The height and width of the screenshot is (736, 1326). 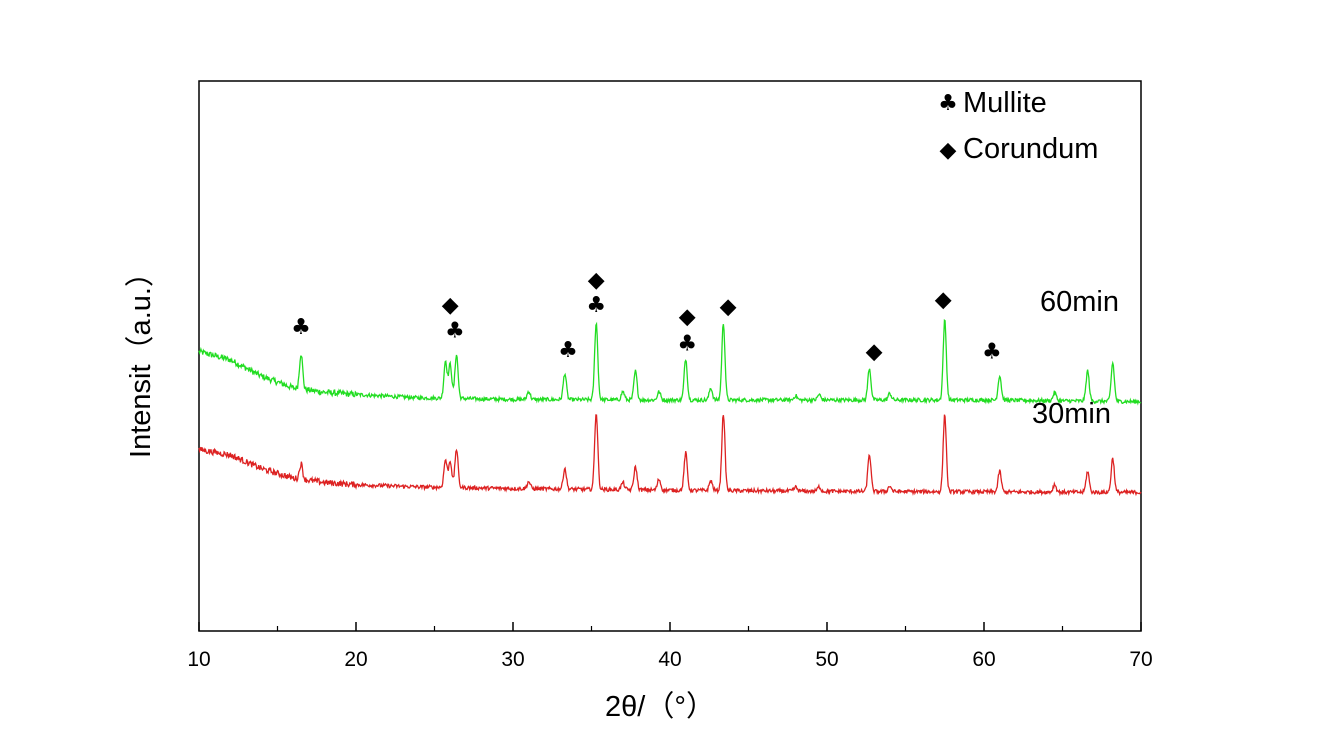 I want to click on x-axis-title: 2θ/（°）, so click(x=660, y=707).